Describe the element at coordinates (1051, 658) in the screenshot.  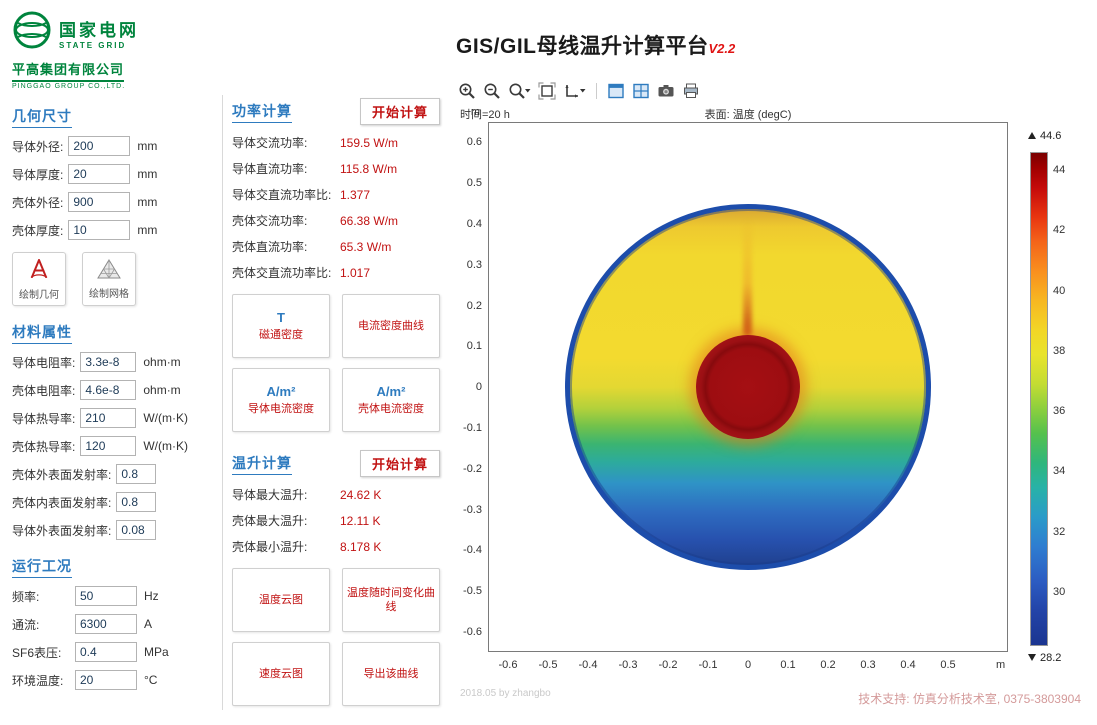
I see `colorbar-min-value: 28.2` at that location.